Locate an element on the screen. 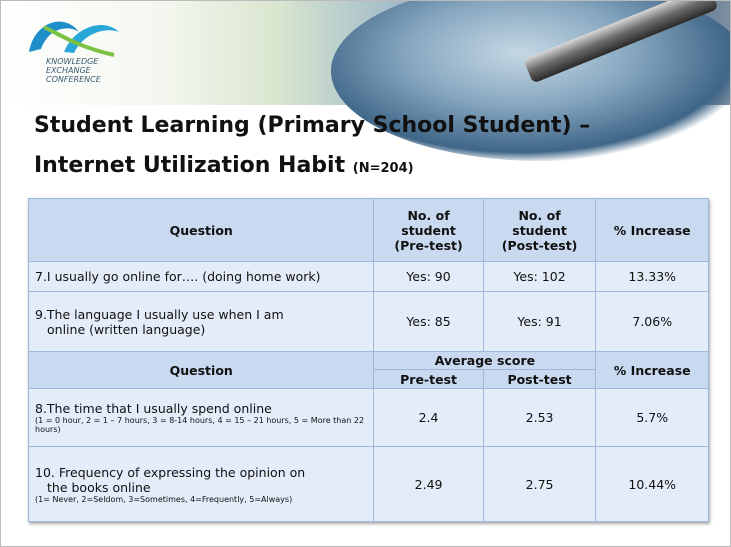  value-cell: 10.44% is located at coordinates (652, 484).